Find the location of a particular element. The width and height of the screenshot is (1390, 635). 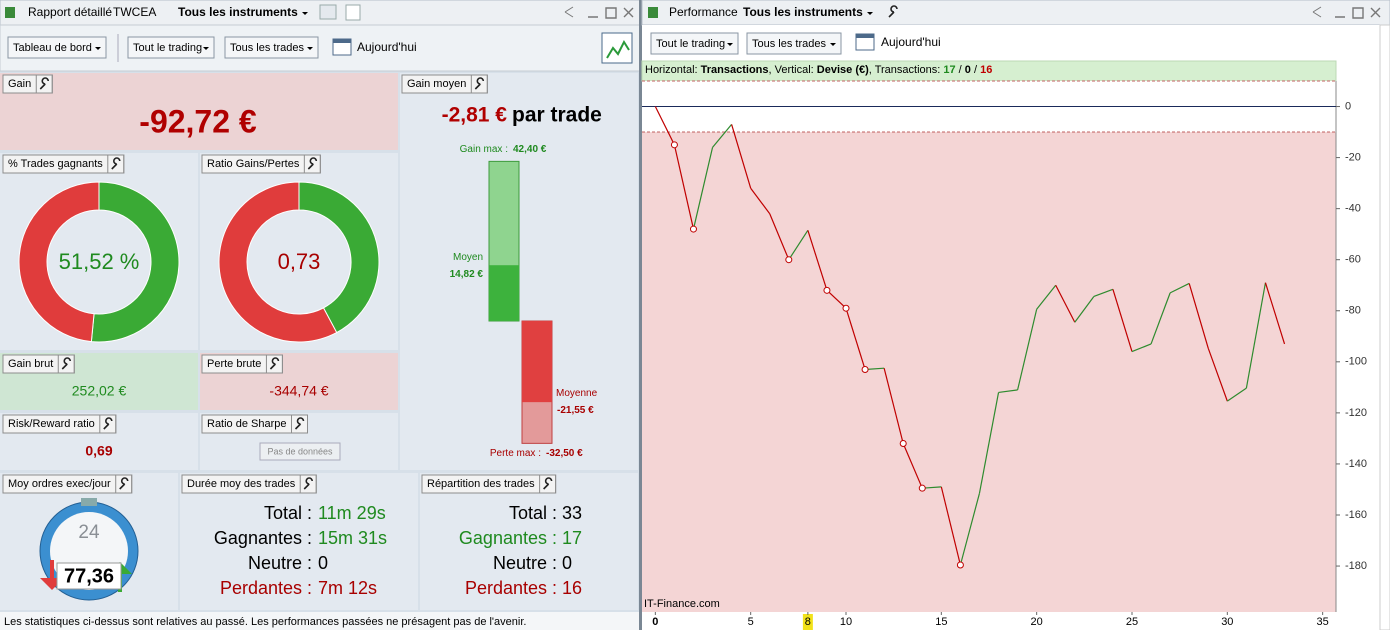

label: Pas de données is located at coordinates (300, 451).